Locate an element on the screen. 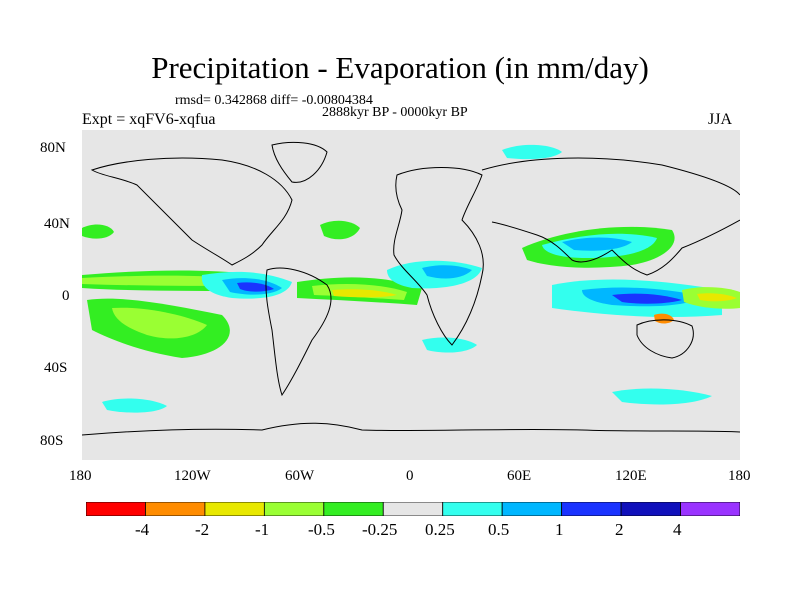 This screenshot has width=800, height=600. asia-coast is located at coordinates (610, 216).